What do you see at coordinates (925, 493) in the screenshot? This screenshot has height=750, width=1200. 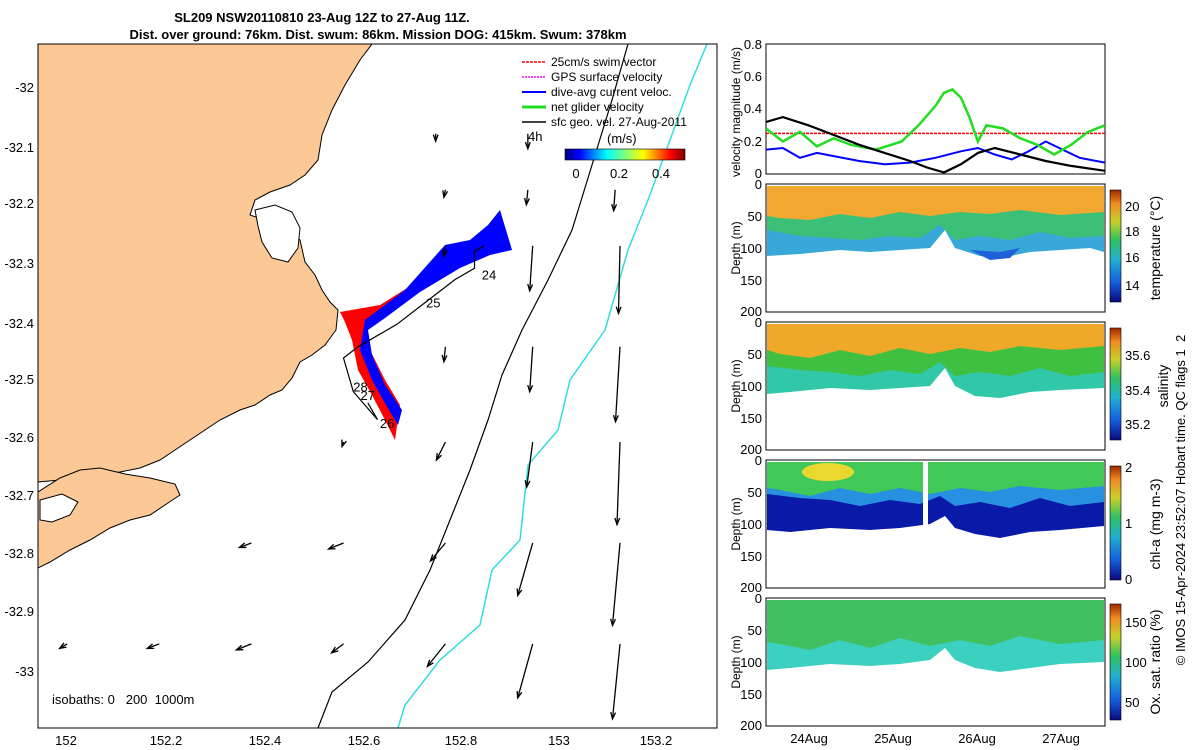 I see `chl-data-gap` at bounding box center [925, 493].